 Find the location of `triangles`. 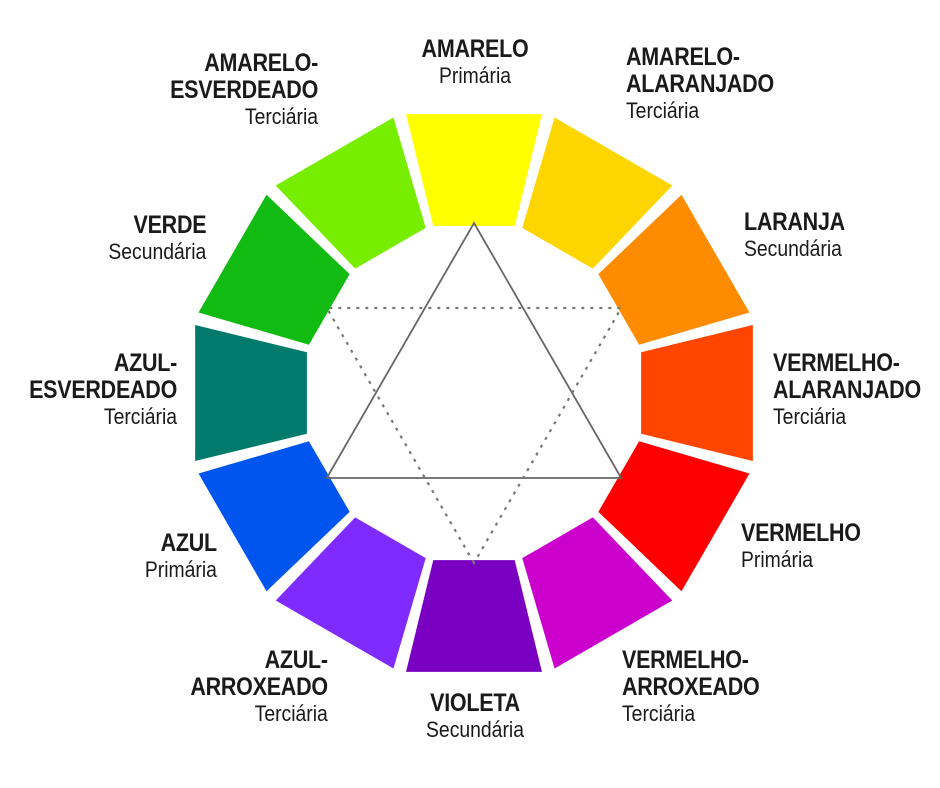

triangles is located at coordinates (474, 393).